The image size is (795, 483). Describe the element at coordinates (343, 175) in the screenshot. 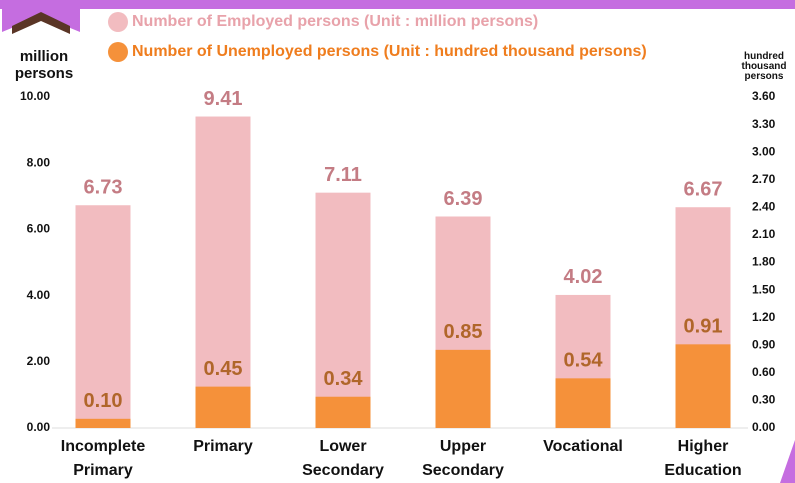

I see `value-label: 7.11` at that location.